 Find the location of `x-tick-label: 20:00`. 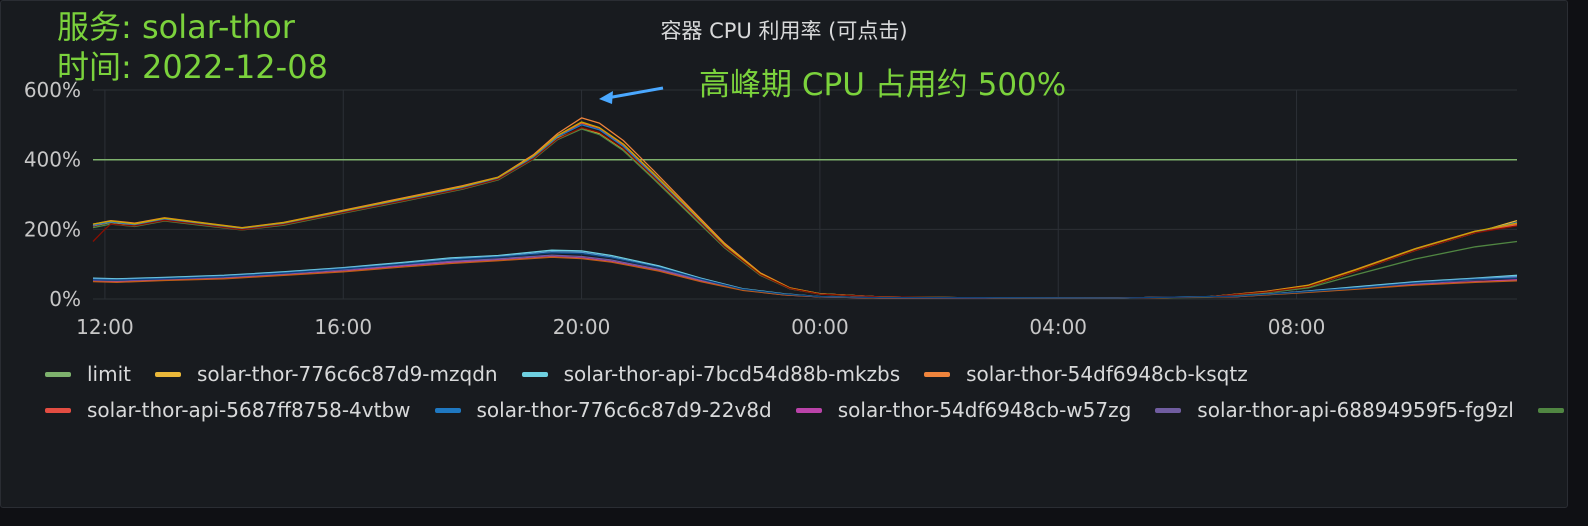

x-tick-label: 20:00 is located at coordinates (582, 327).